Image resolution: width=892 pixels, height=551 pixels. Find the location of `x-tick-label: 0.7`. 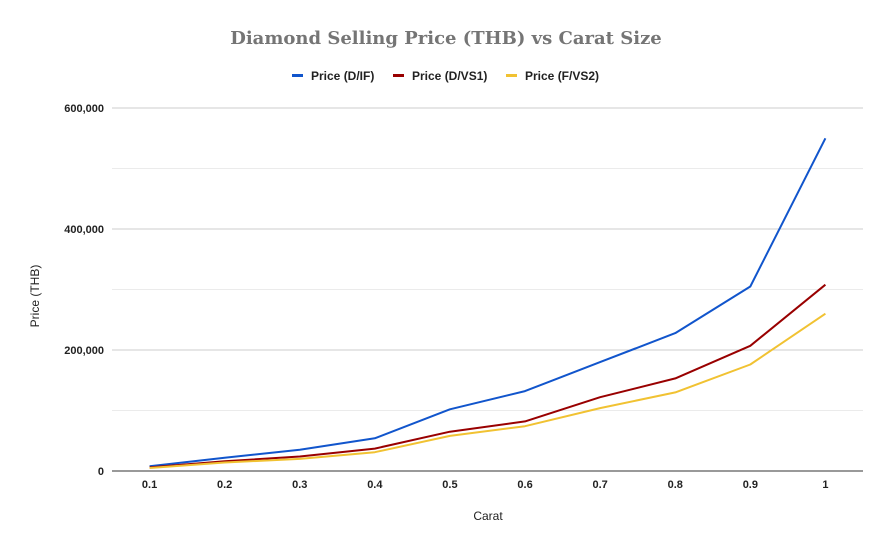

x-tick-label: 0.7 is located at coordinates (600, 485).